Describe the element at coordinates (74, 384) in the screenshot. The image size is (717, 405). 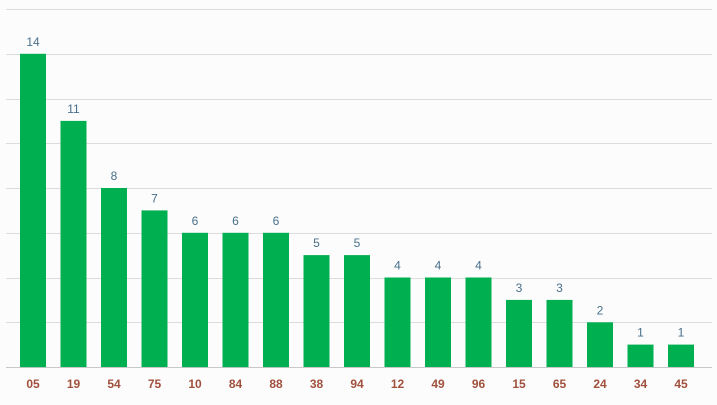
I see `category-label-19: 19` at that location.